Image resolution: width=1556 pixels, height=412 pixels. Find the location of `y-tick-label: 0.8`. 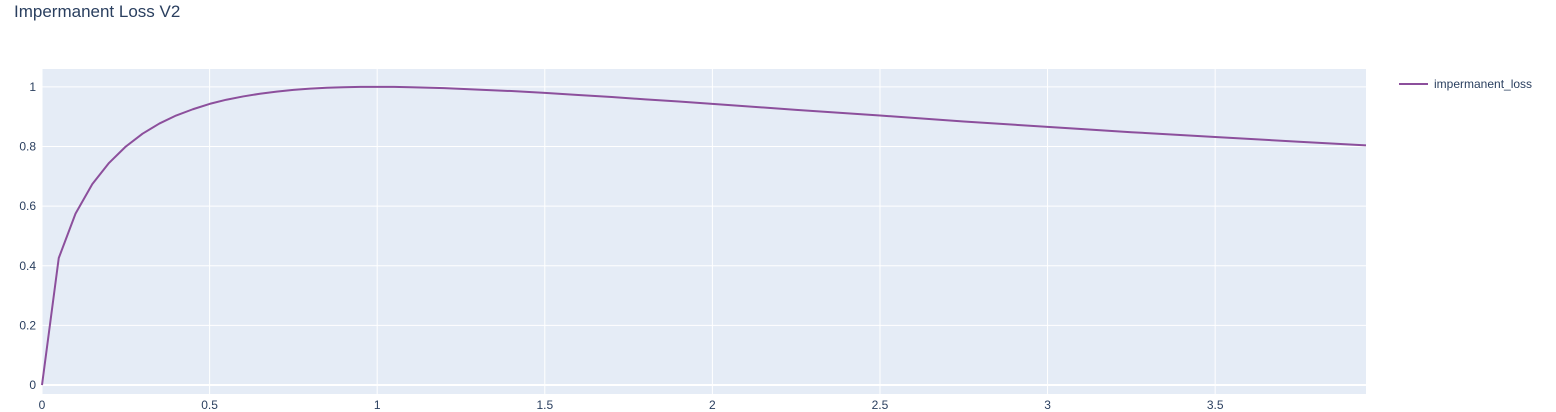

y-tick-label: 0.8 is located at coordinates (27, 147).